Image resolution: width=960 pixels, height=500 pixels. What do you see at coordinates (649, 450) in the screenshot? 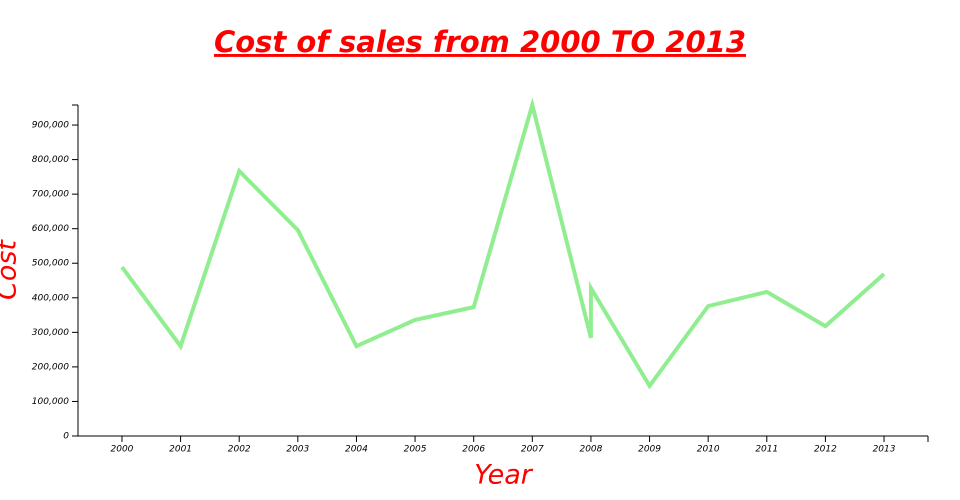
I see `x-tick-label: 2009` at bounding box center [649, 450].